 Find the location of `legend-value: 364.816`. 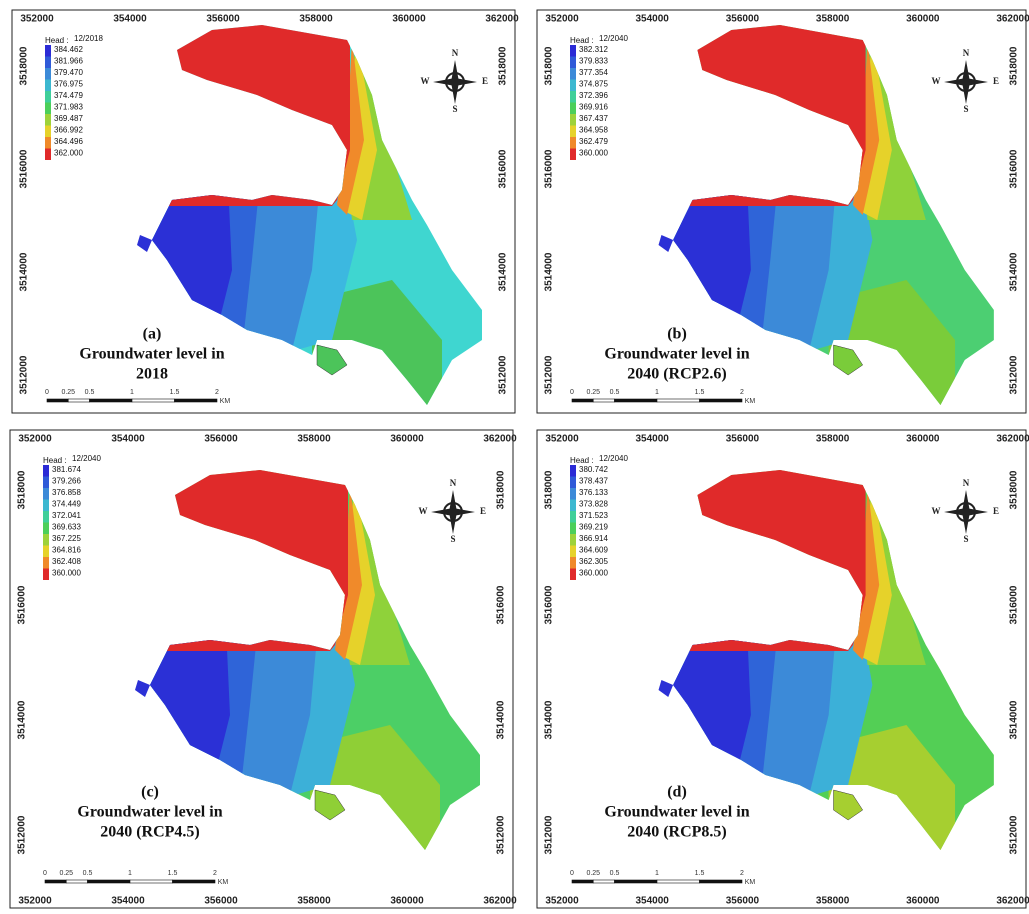

legend-value: 364.816 is located at coordinates (66, 550).